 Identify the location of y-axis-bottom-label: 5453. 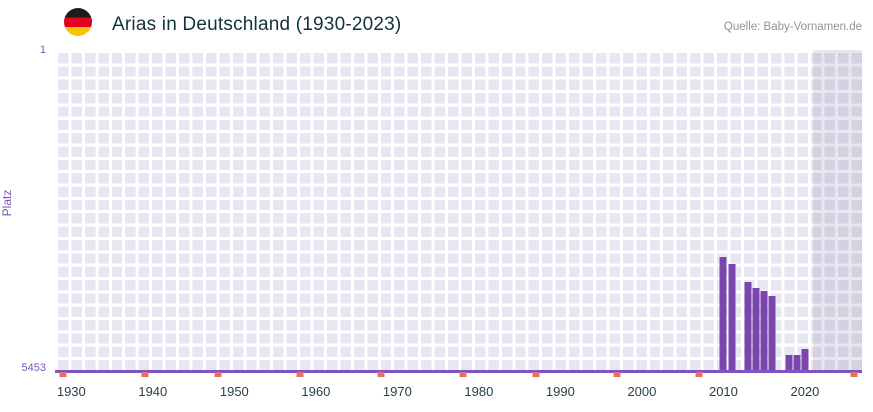
(33, 368).